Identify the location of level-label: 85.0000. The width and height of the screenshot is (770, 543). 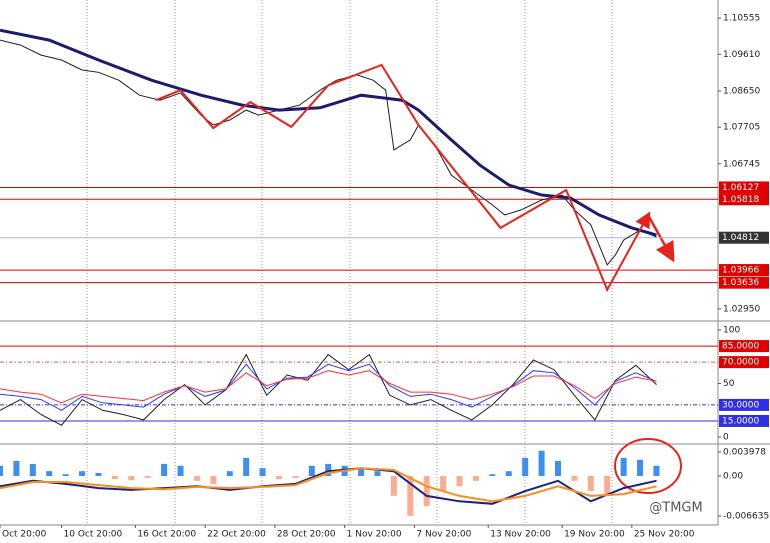
(740, 347).